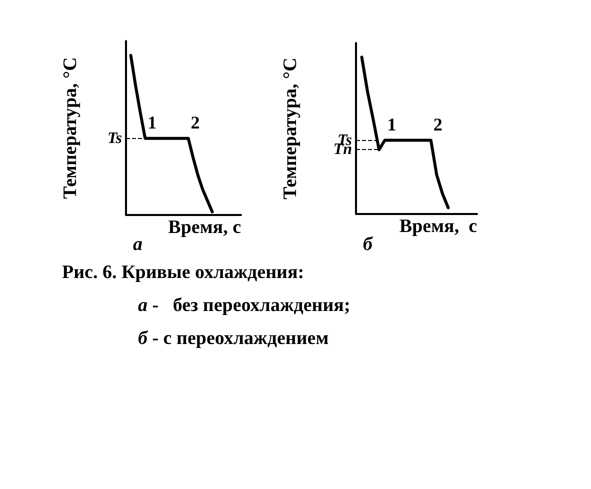 Image resolution: width=591 pixels, height=489 pixels. I want to click on text: б, so click(367, 244).